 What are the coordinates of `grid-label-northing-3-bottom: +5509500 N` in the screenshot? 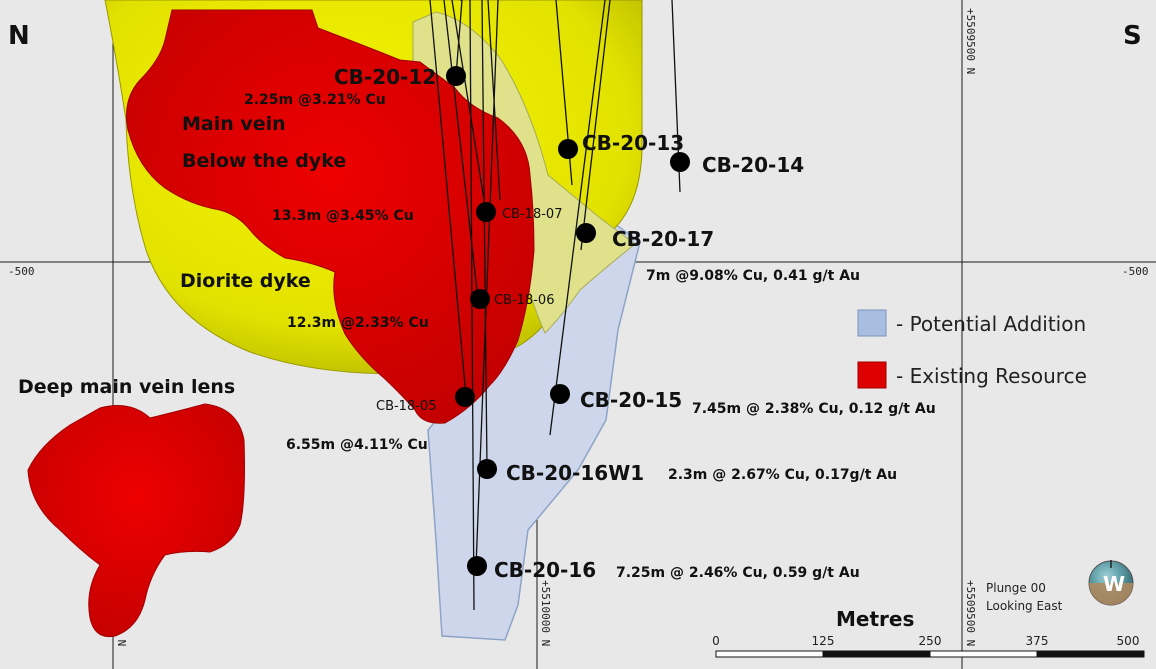 It's located at (970, 613).